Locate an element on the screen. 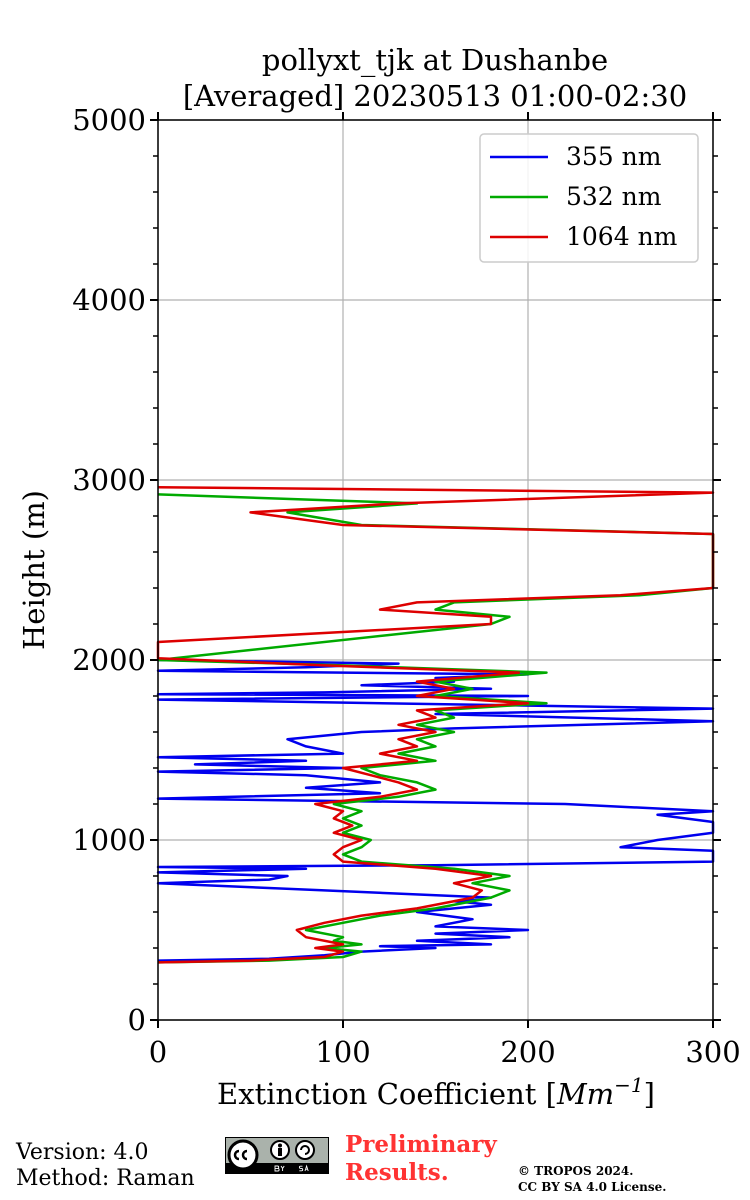 The width and height of the screenshot is (750, 1200). y-tick-label-3: 3000 is located at coordinates (109, 480).